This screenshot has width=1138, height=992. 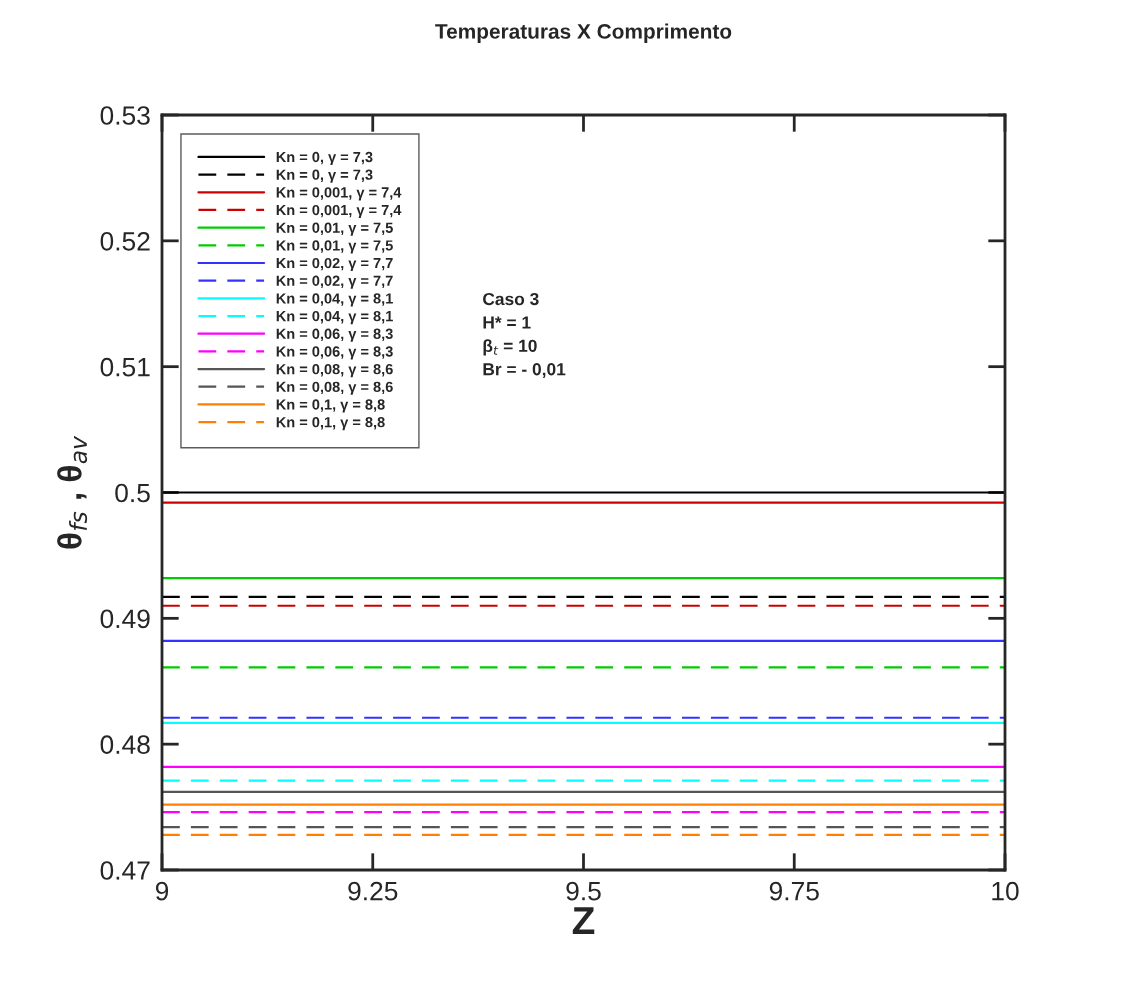 I want to click on y-axis-title: θ$_{fs}$ , θ$_{av}$, so click(x=72, y=492).